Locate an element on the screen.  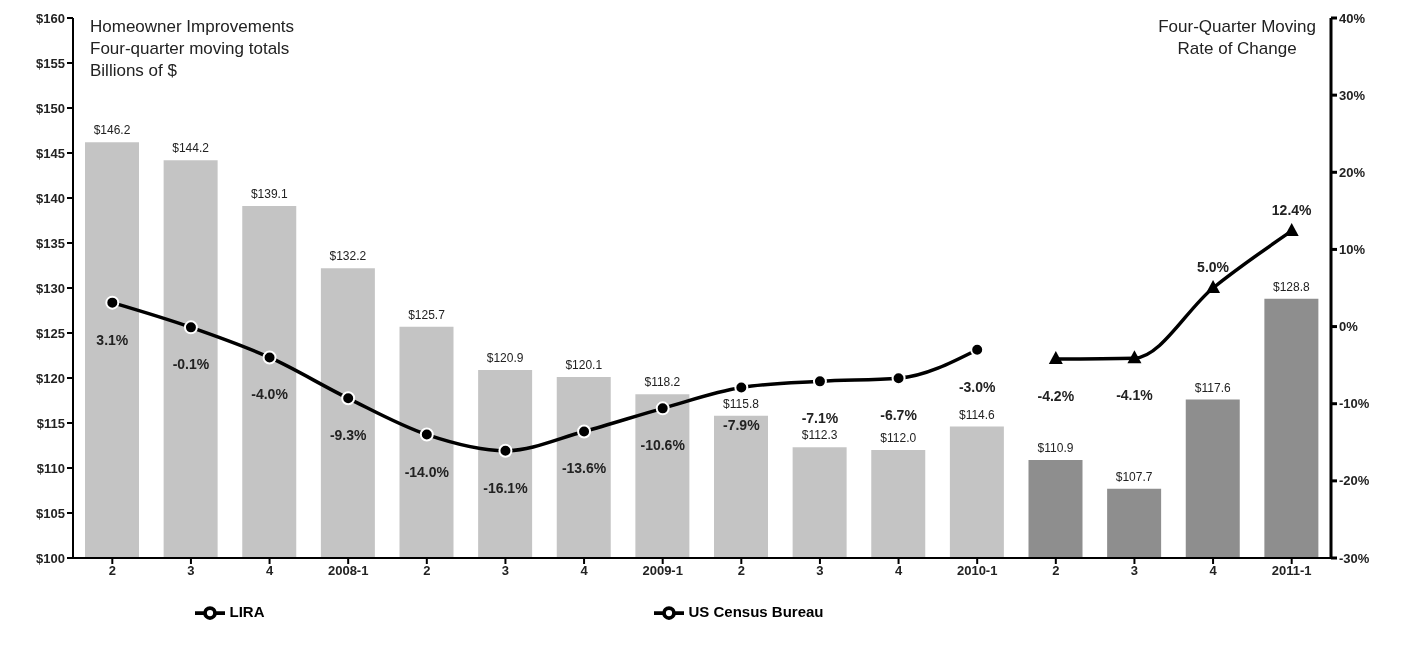
y2-tick-label: 20% is located at coordinates (1352, 172).